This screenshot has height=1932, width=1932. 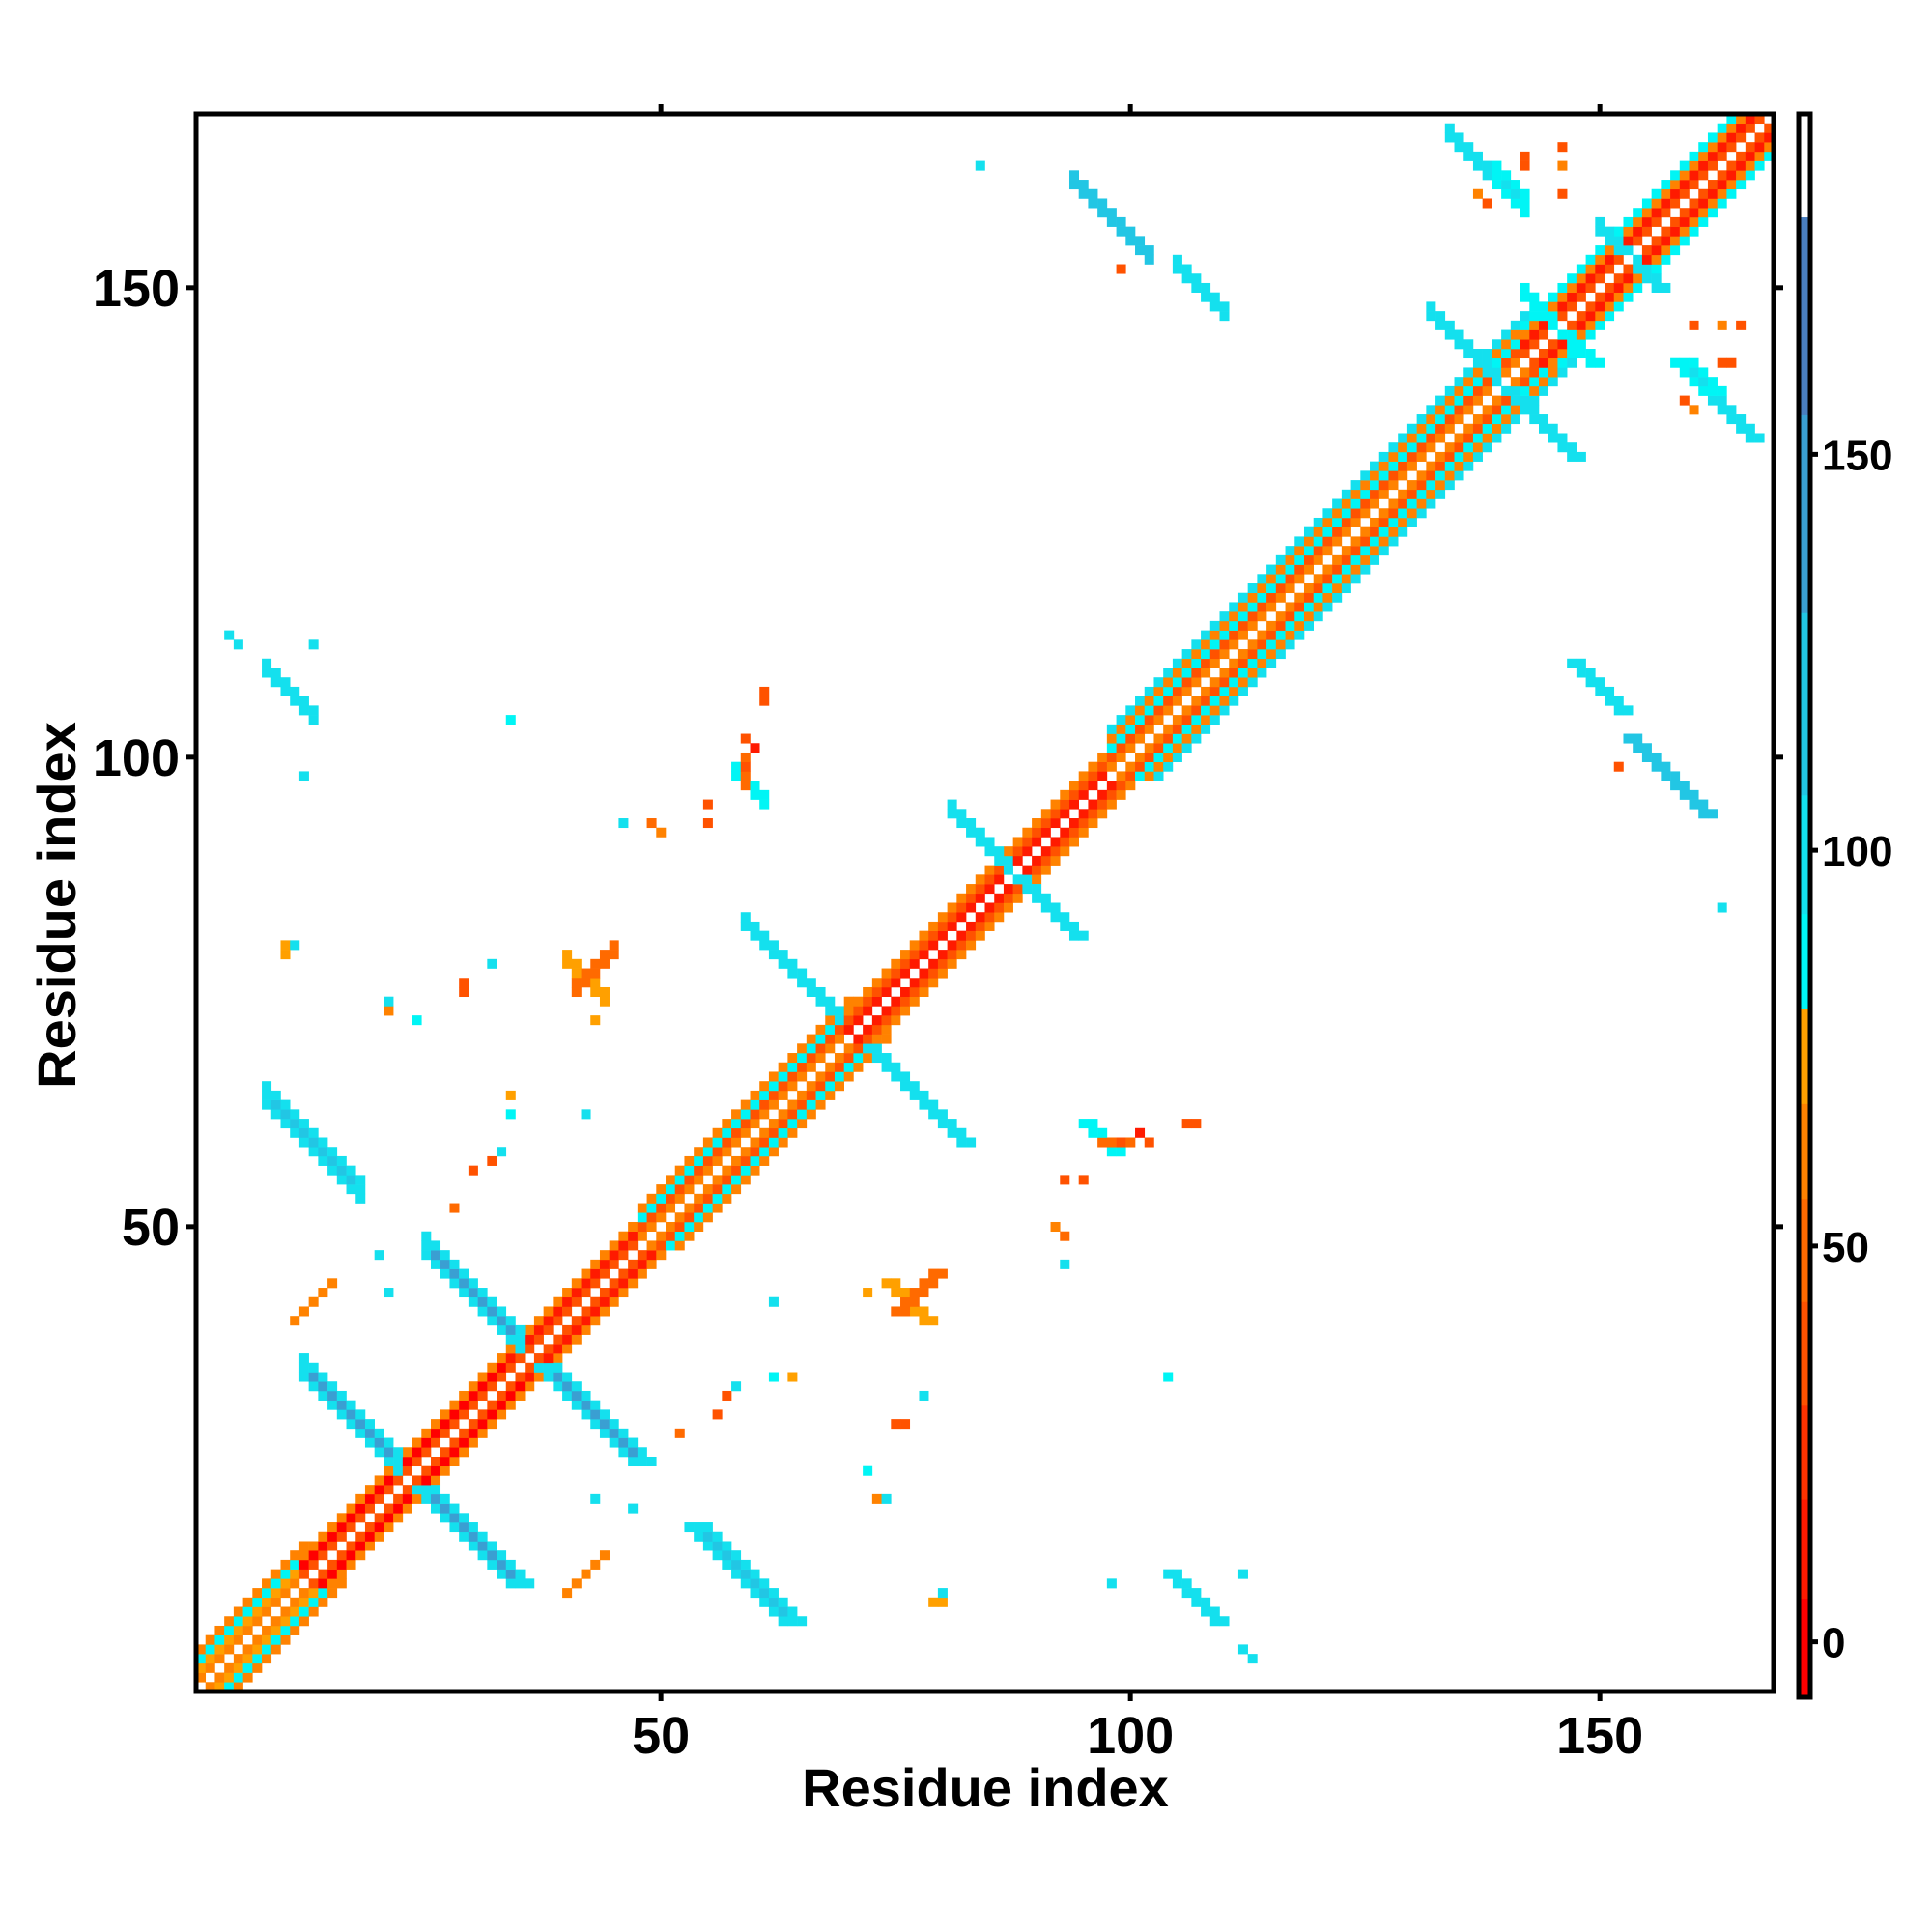 I want to click on colorbar-tick-label: 150, so click(x=1857, y=455).